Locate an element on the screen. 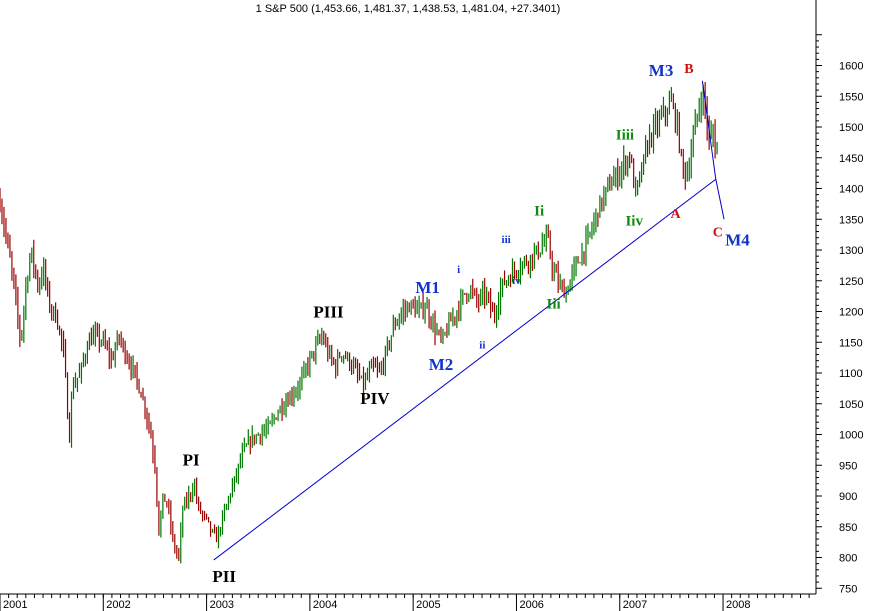  y-tick-label: 1100 is located at coordinates (851, 374).